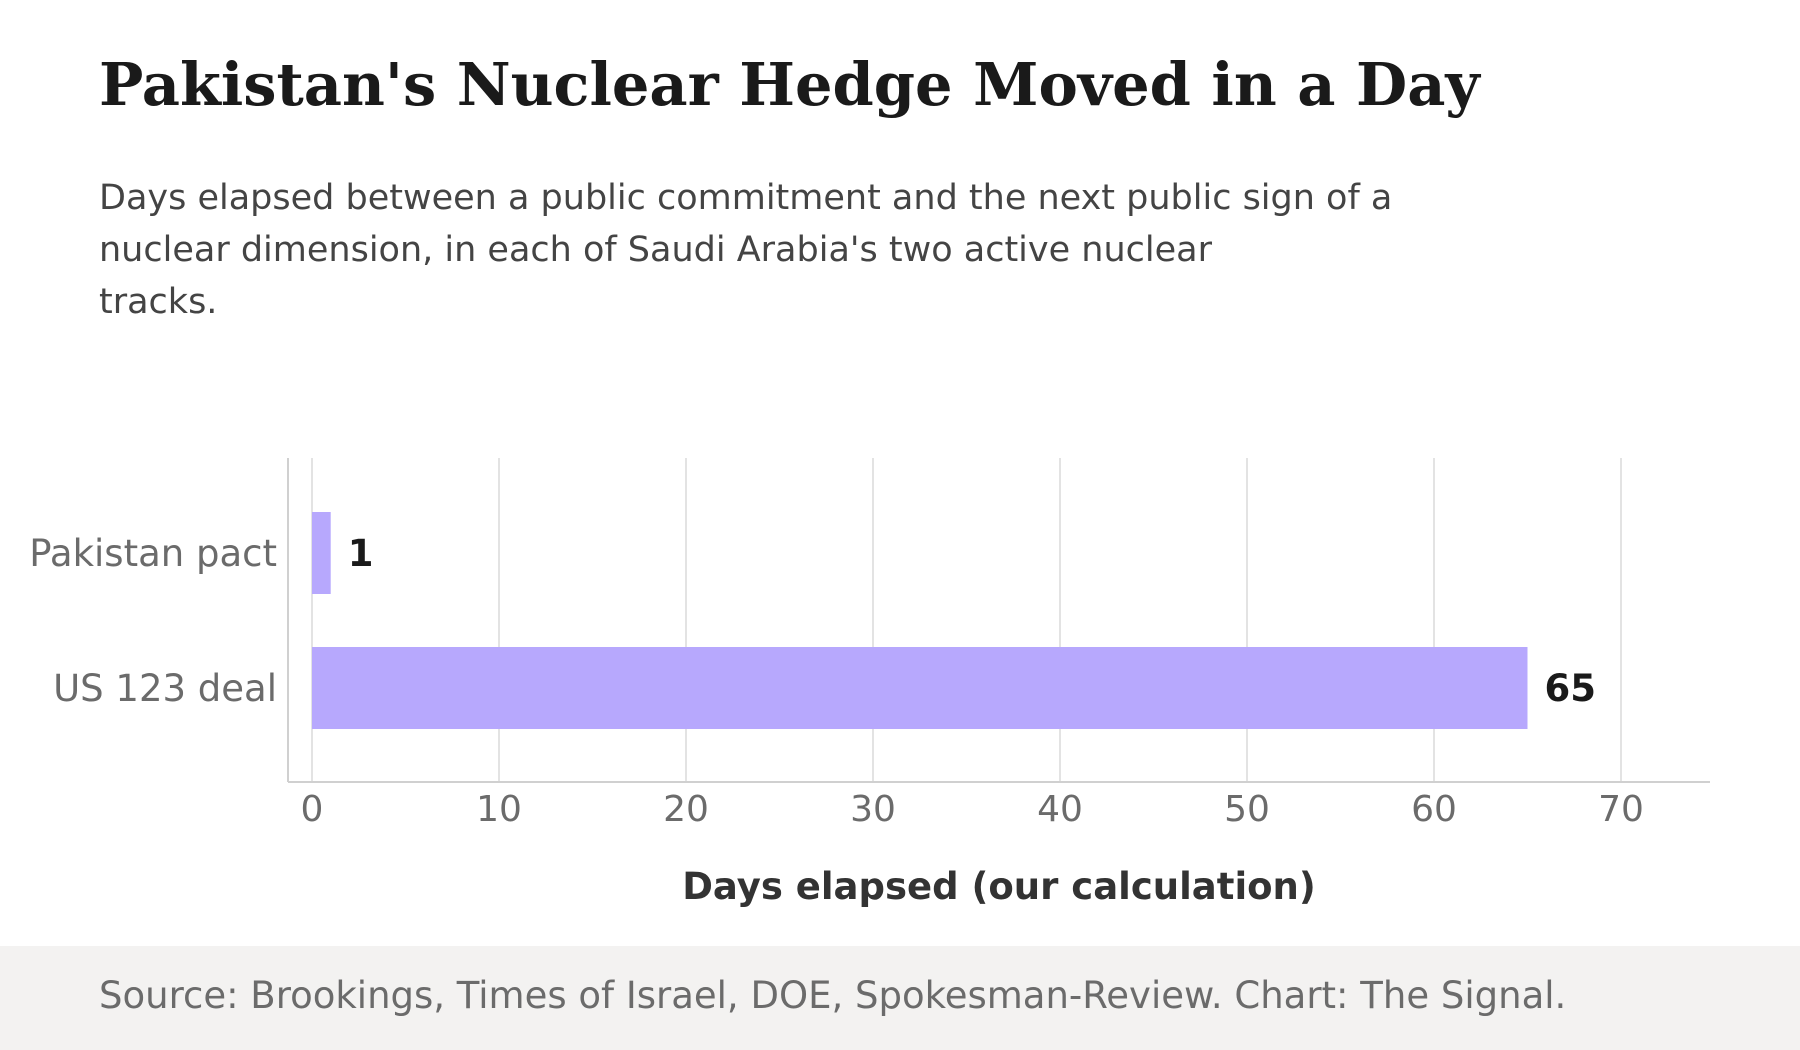 The image size is (1800, 1050). I want to click on x-tick-label: 60, so click(1434, 809).